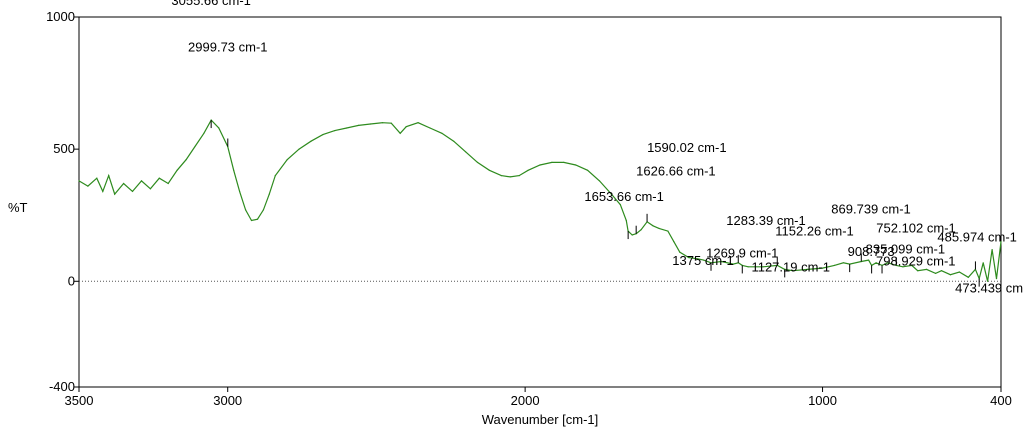 The image size is (1023, 428). Describe the element at coordinates (227, 400) in the screenshot. I see `x-tick-label: 3000` at that location.